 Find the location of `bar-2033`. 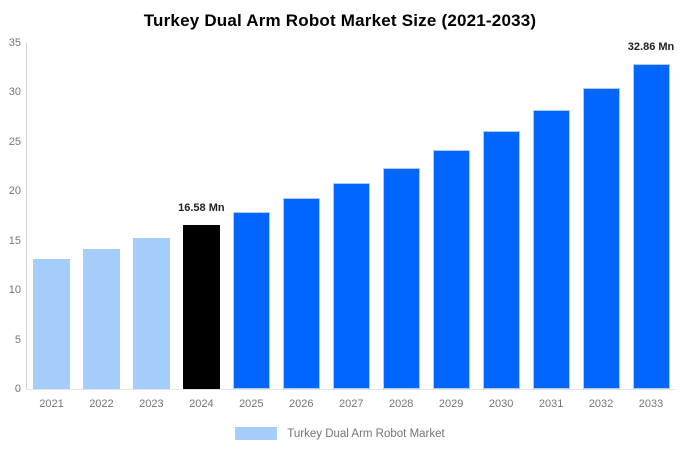

bar-2033 is located at coordinates (651, 226).